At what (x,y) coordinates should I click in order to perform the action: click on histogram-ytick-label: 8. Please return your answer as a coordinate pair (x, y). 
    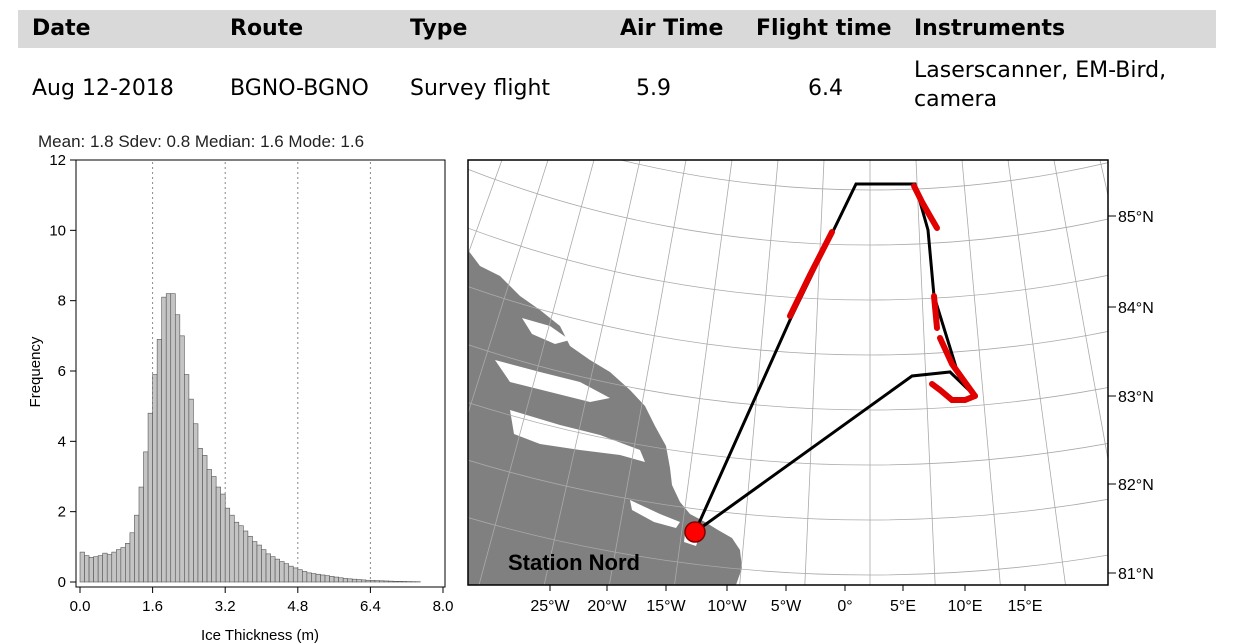
    Looking at the image, I should click on (62, 301).